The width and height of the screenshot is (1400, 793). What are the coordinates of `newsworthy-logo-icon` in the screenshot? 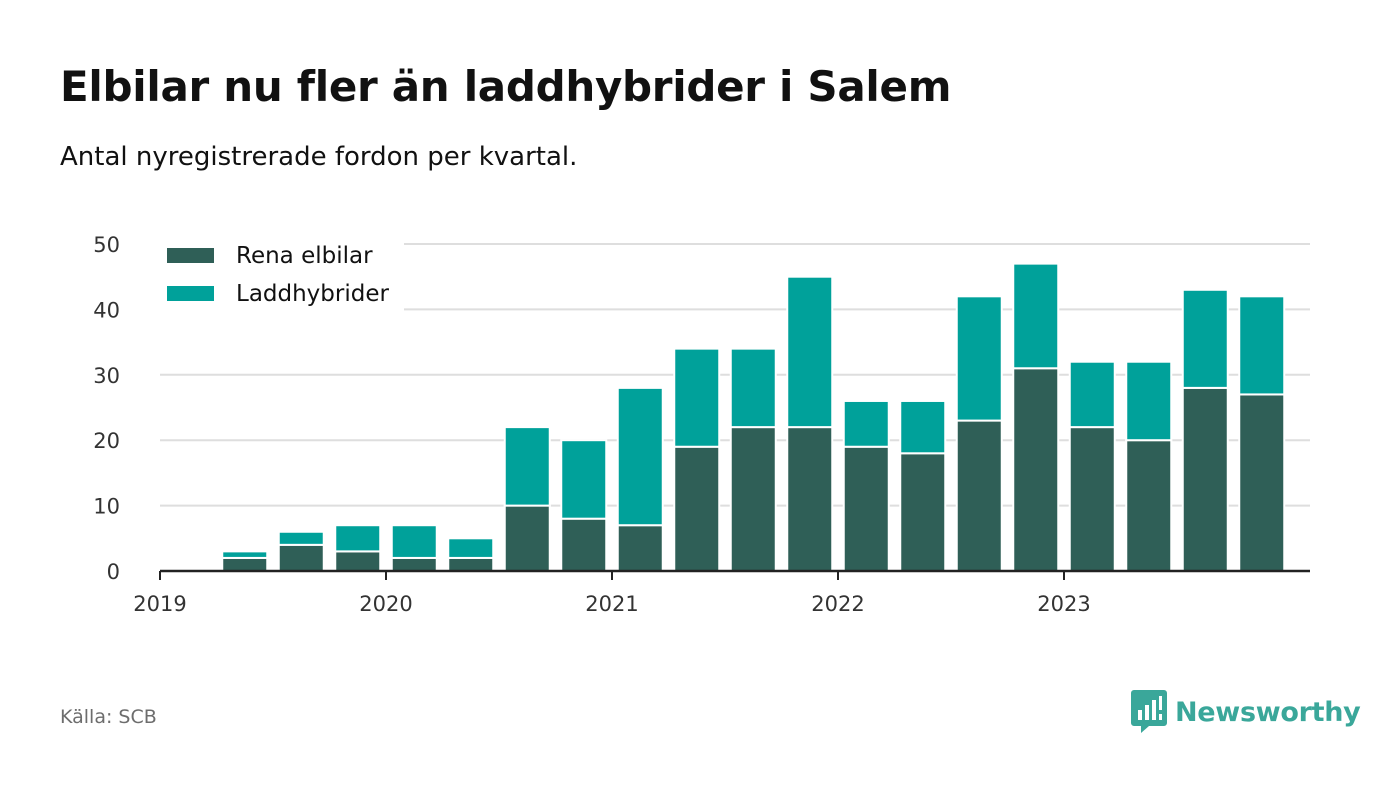 It's located at (1149, 711).